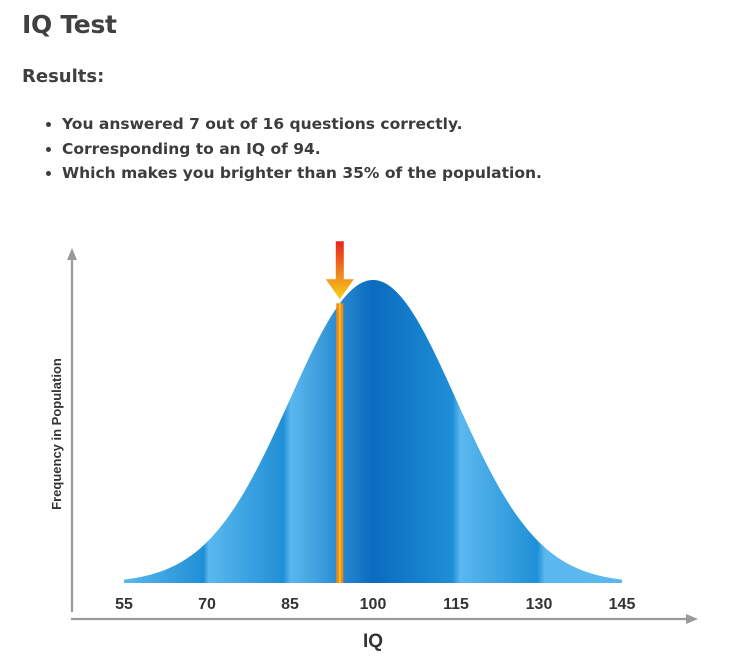 This screenshot has width=742, height=671. I want to click on y-axis-arrowhead, so click(72, 254).